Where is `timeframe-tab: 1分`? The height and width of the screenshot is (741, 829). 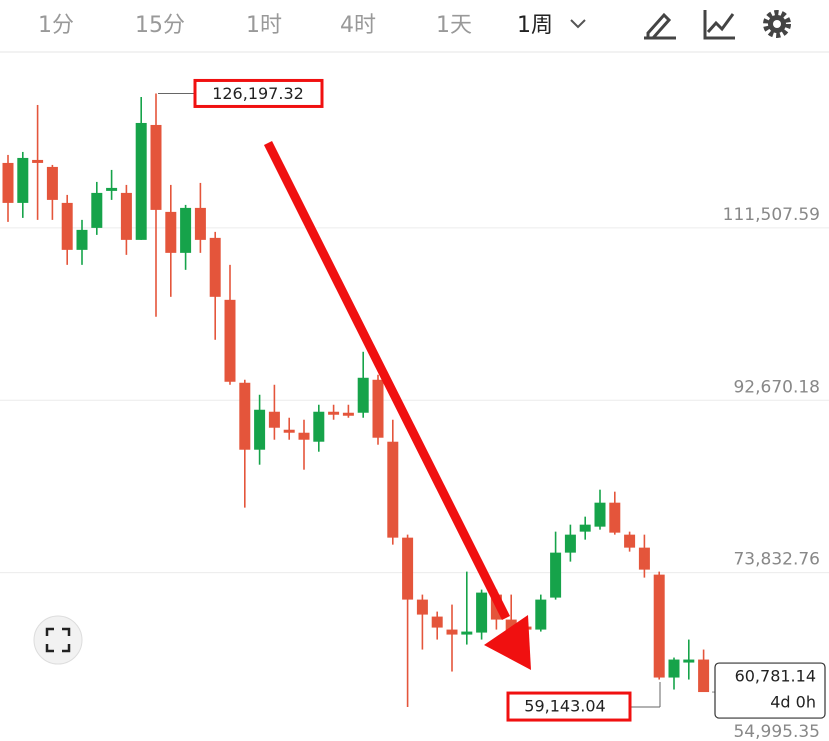 timeframe-tab: 1分 is located at coordinates (56, 25).